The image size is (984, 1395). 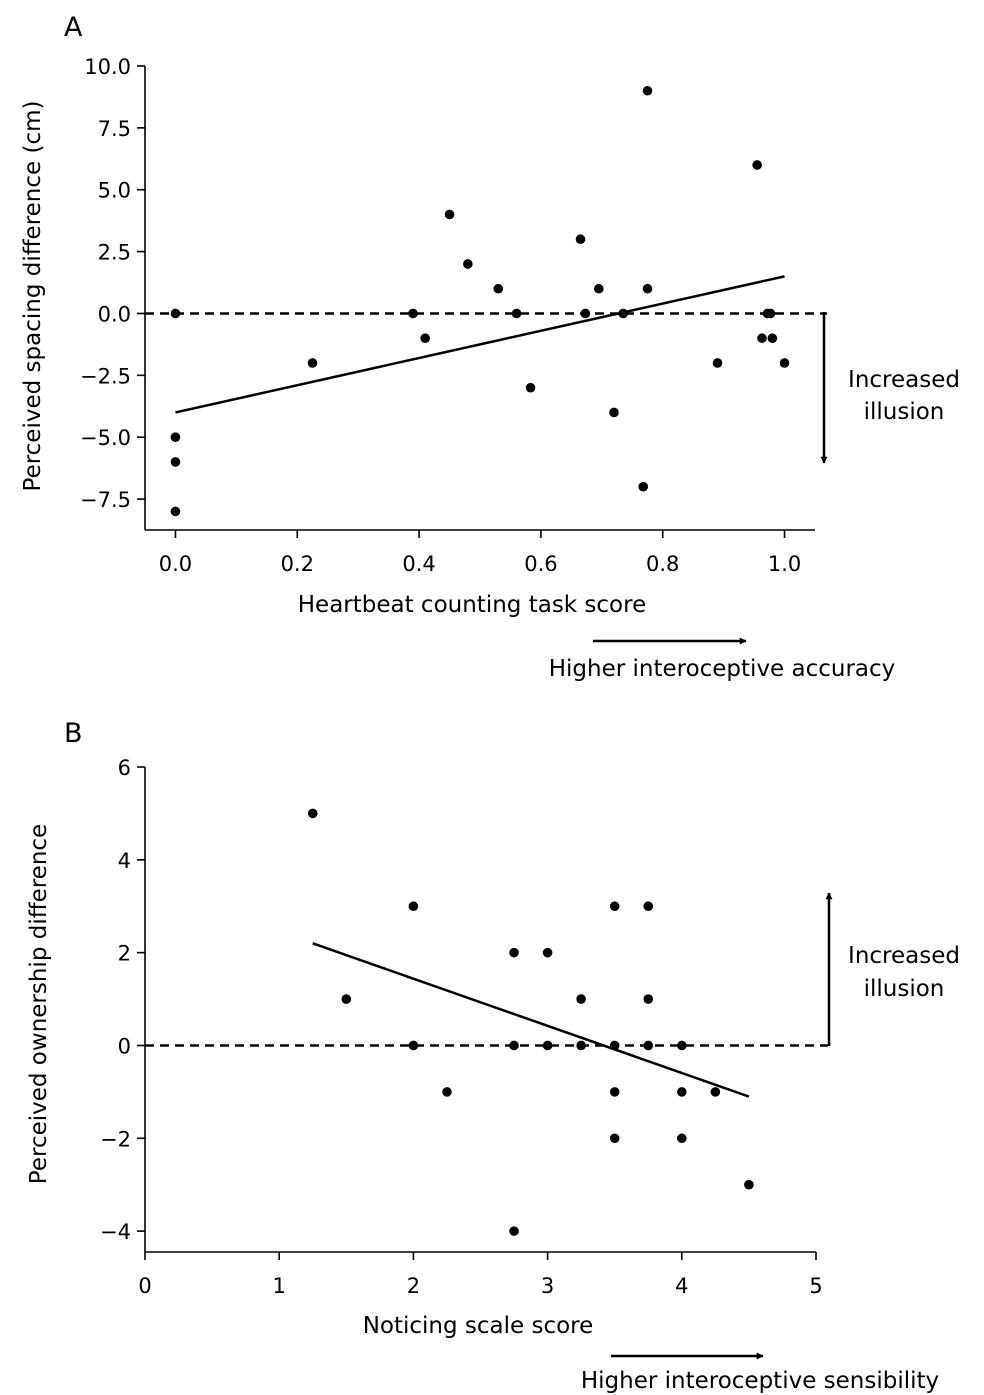 What do you see at coordinates (472, 605) in the screenshot?
I see `x-axis-label-a: Heartbeat counting task score` at bounding box center [472, 605].